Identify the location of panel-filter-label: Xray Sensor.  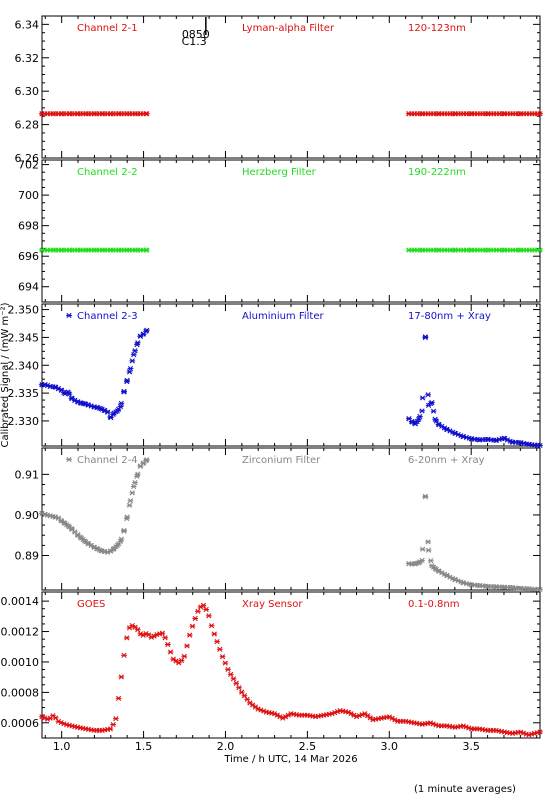
(272, 604).